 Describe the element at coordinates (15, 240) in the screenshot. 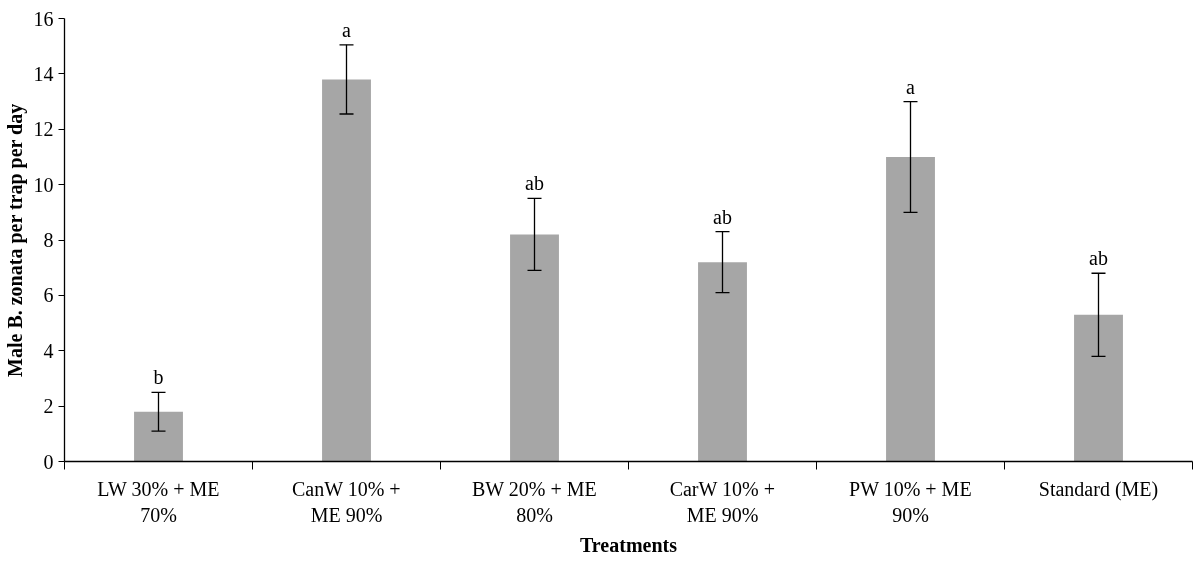

I see `y-axis-title: Male B. zonata per trap per day` at that location.